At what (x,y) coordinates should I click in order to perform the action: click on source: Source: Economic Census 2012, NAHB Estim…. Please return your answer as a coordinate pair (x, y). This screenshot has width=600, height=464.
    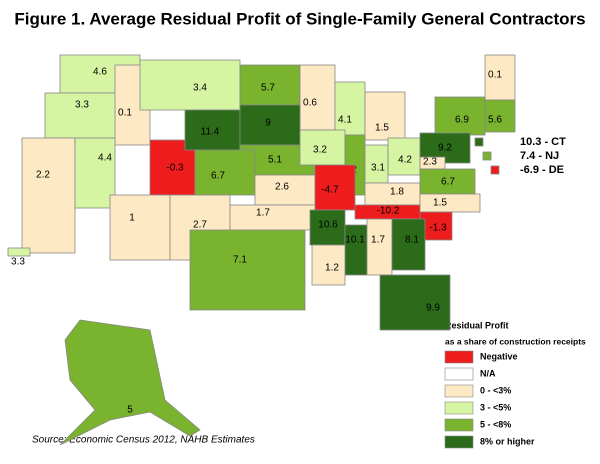
    Looking at the image, I should click on (143, 440).